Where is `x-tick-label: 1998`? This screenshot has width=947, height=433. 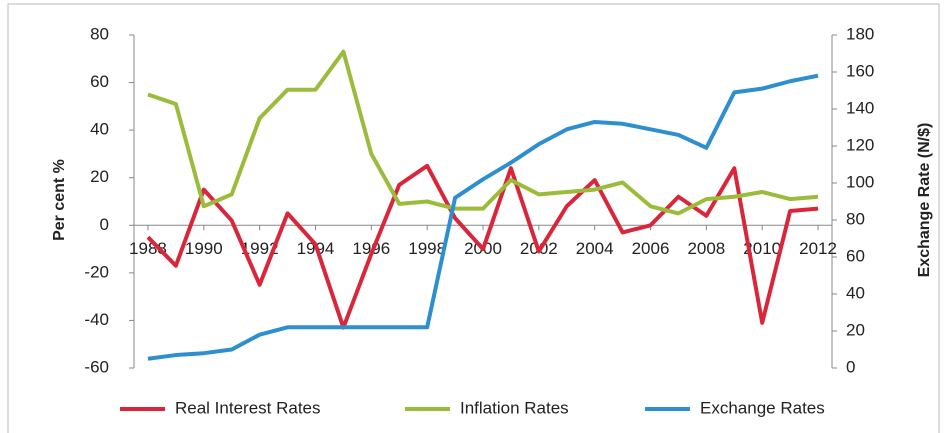
x-tick-label: 1998 is located at coordinates (427, 248).